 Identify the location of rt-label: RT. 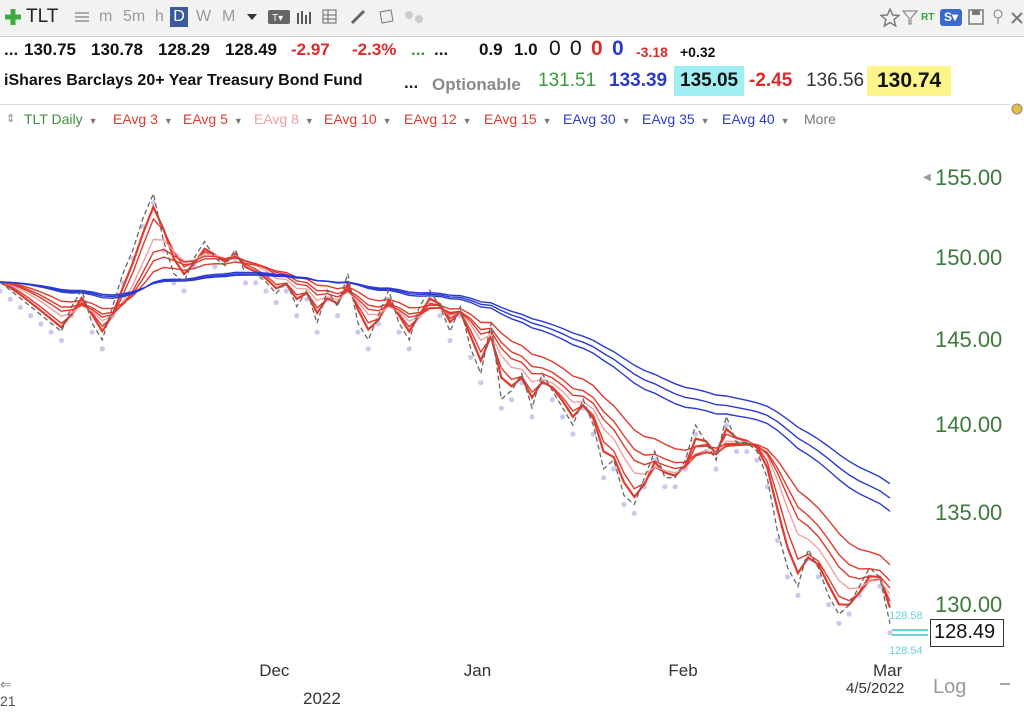
(928, 17).